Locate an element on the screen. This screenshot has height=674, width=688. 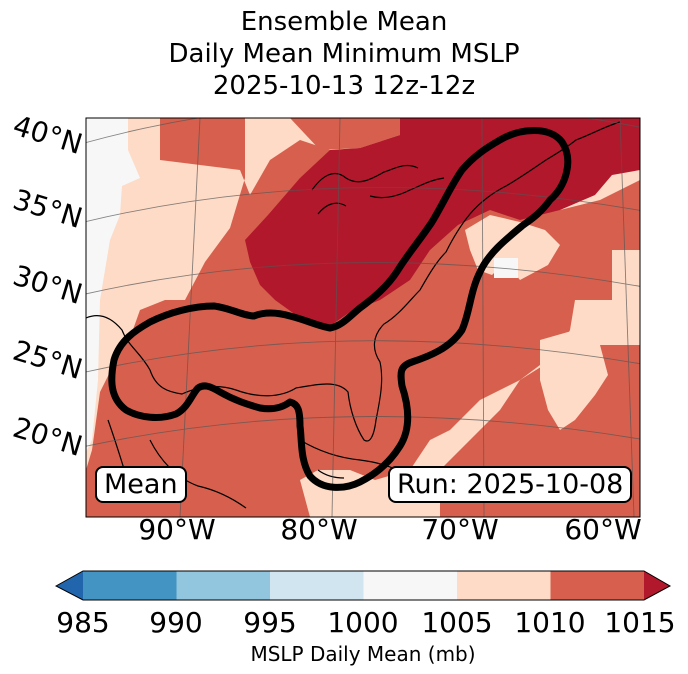
lon-label-80w: 80°W is located at coordinates (319, 529).